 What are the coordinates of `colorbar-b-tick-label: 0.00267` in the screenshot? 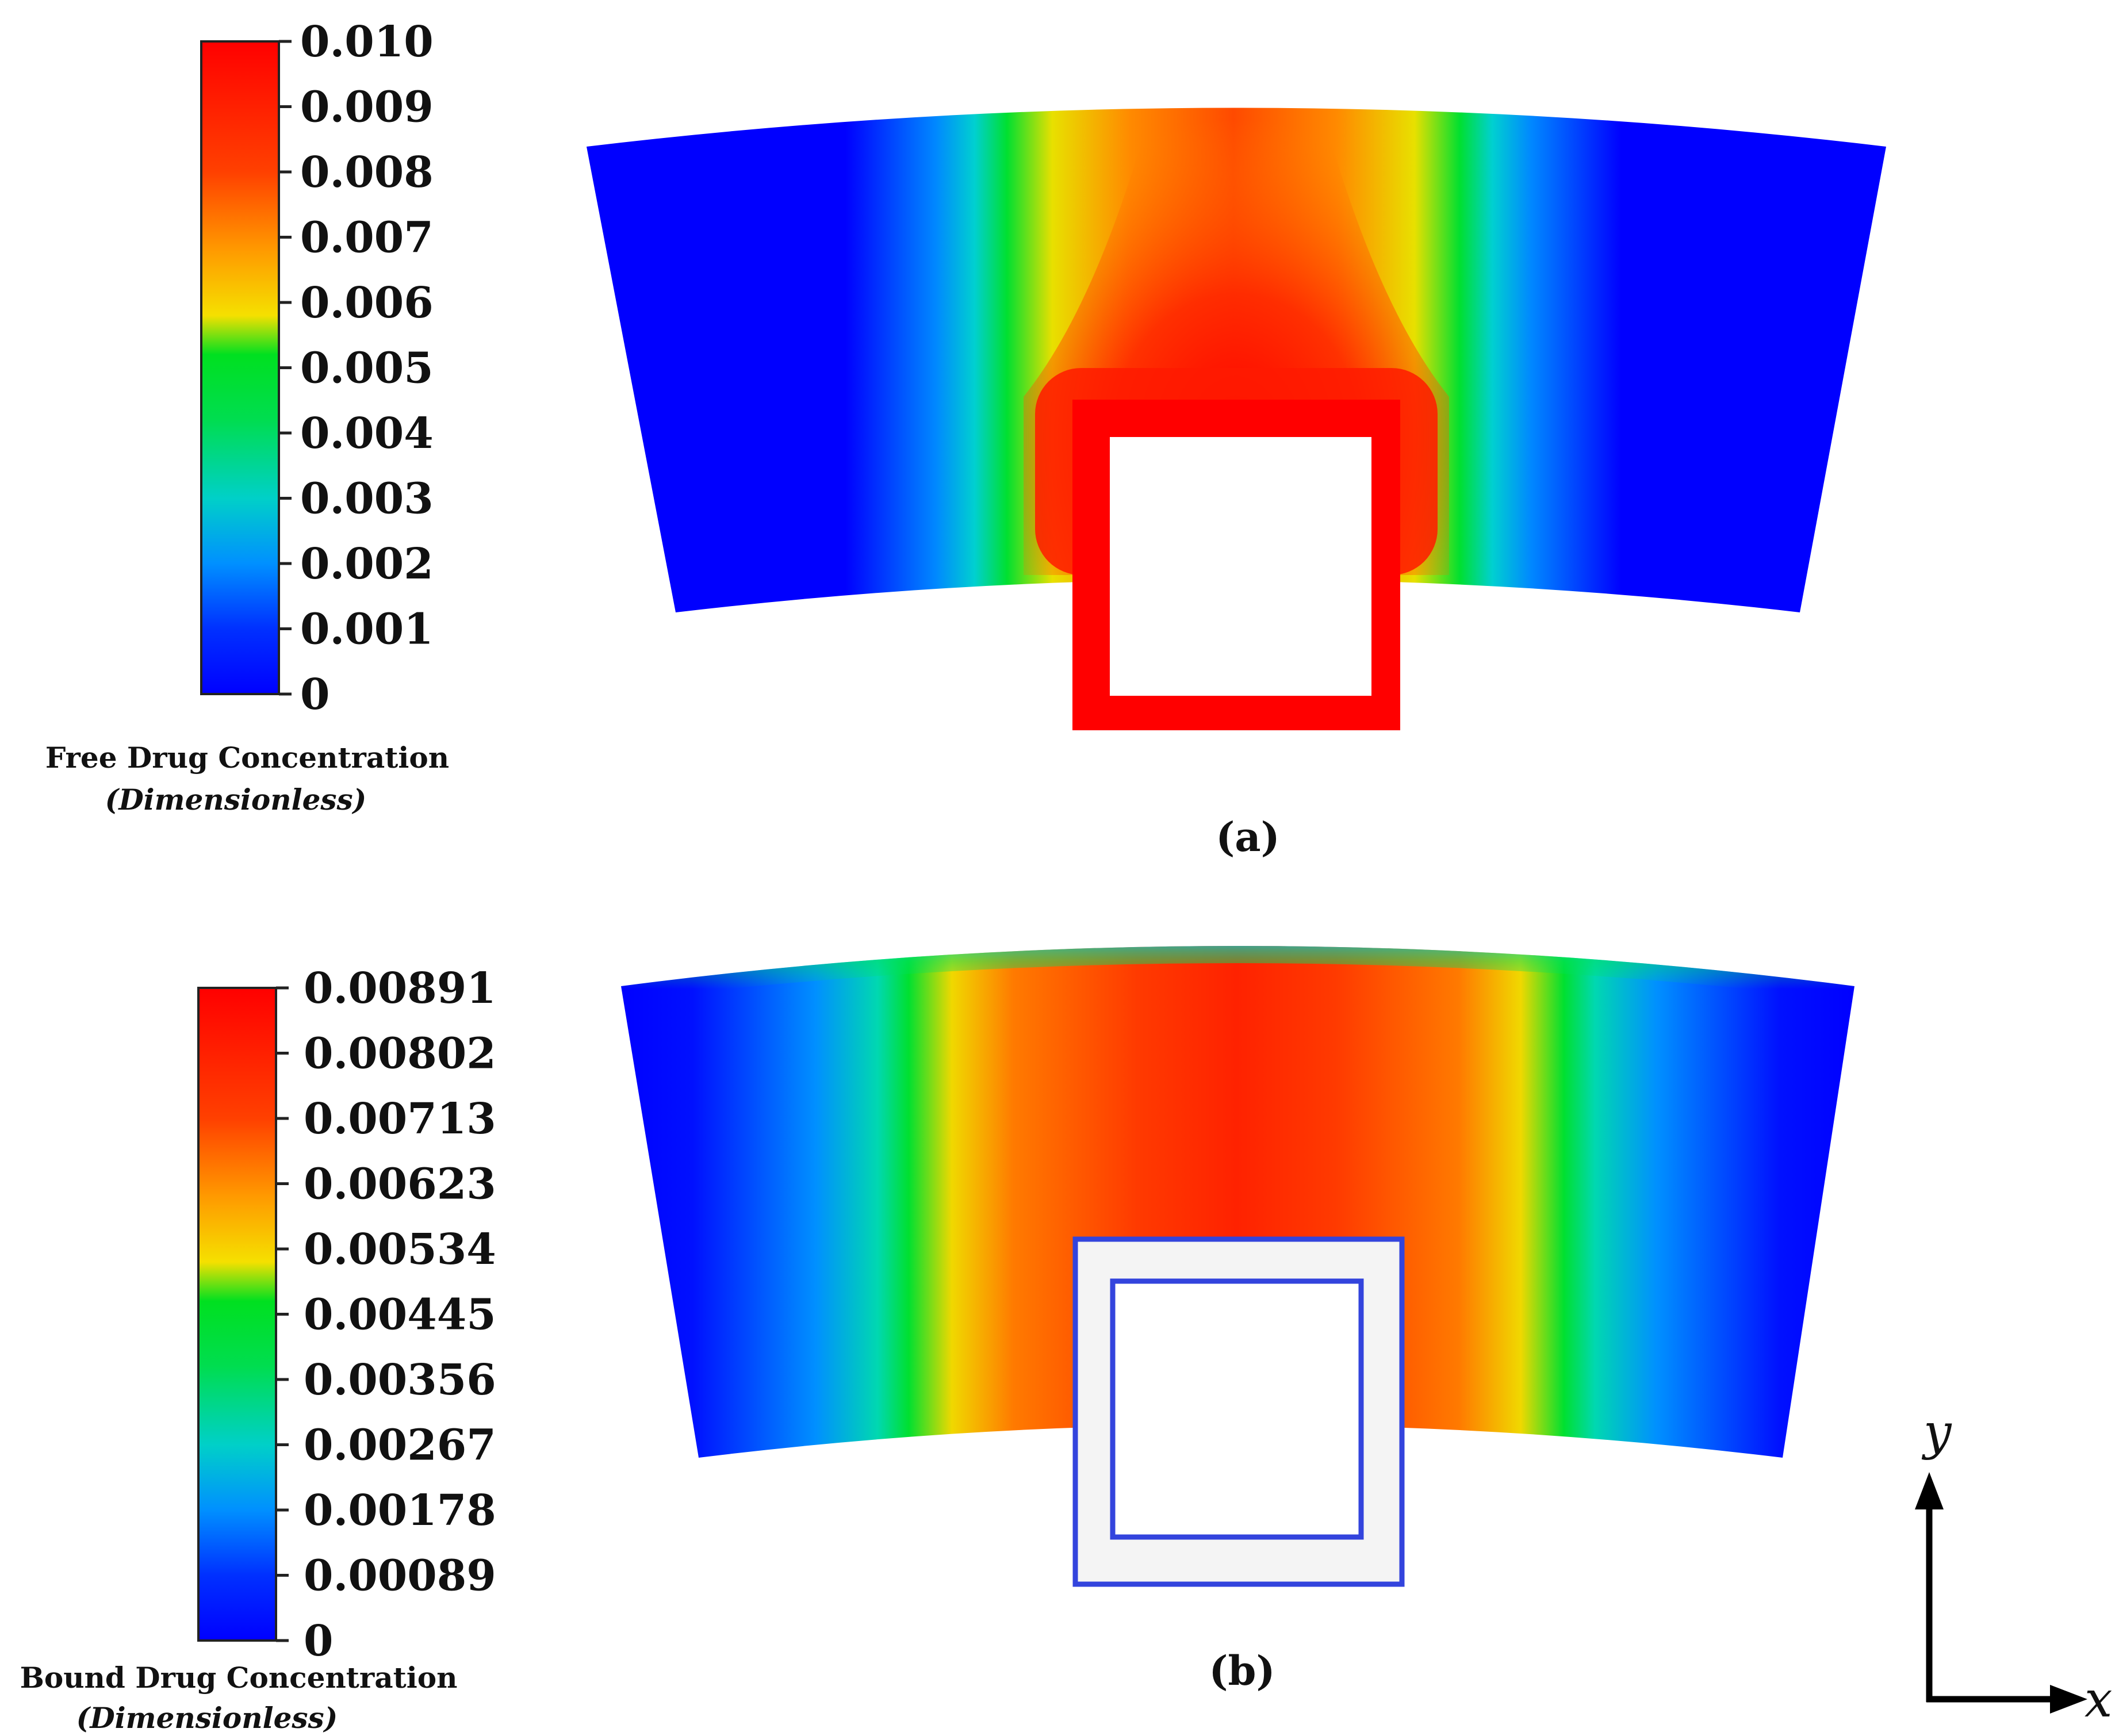 It's located at (400, 1445).